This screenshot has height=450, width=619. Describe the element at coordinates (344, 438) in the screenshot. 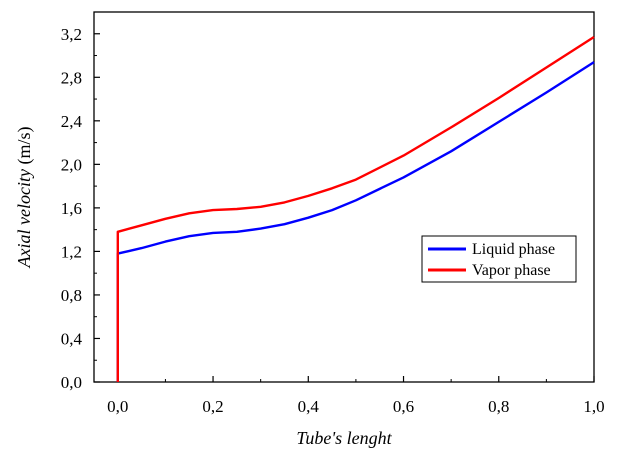

I see `x-axis-title: Tube's lenght` at that location.